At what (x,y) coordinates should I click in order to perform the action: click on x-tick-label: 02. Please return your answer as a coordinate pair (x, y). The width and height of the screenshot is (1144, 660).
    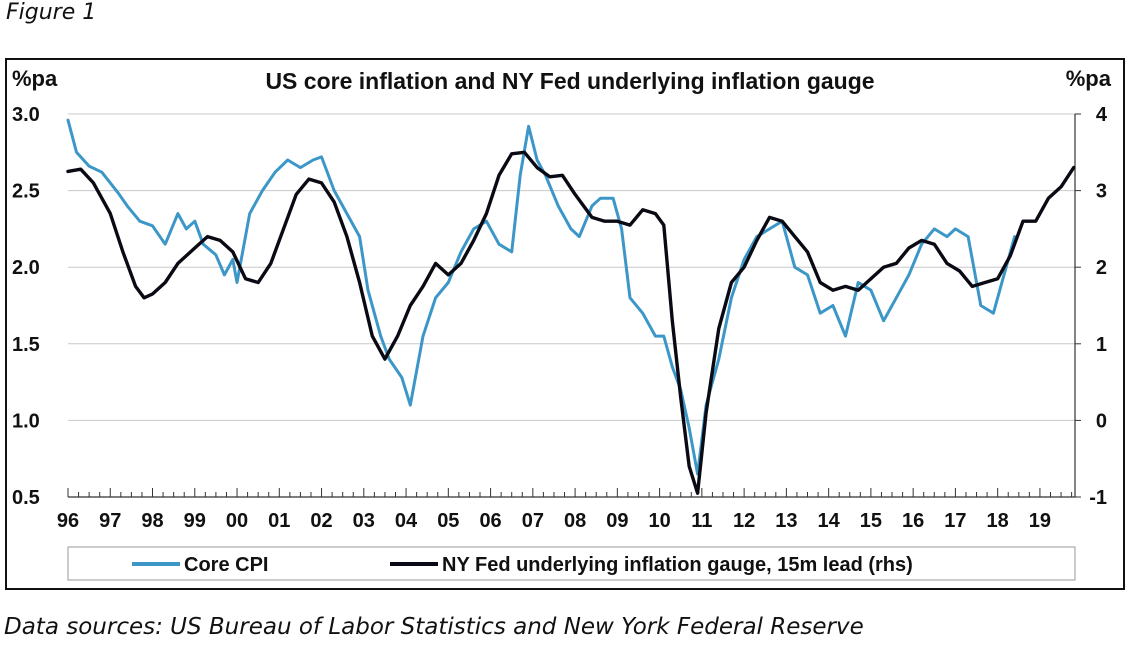
    Looking at the image, I should click on (321, 521).